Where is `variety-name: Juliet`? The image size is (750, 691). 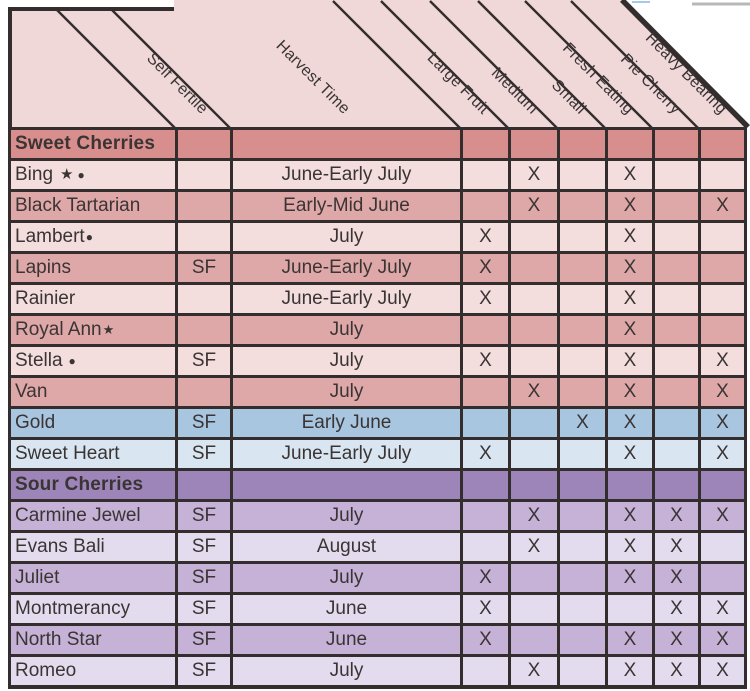
variety-name: Juliet is located at coordinates (37, 577).